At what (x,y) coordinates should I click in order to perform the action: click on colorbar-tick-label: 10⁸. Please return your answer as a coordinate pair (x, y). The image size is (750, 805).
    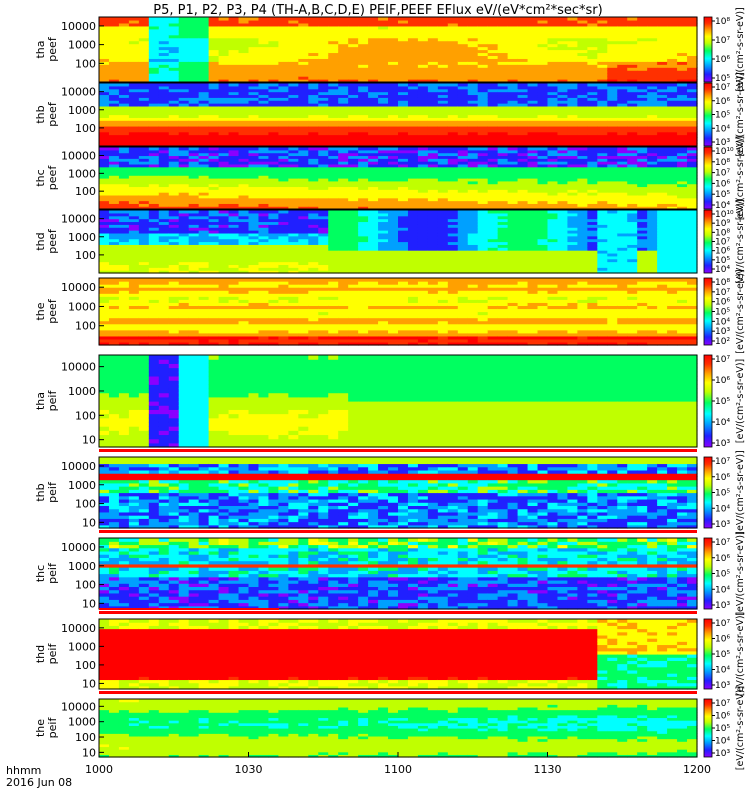
    Looking at the image, I should click on (722, 22).